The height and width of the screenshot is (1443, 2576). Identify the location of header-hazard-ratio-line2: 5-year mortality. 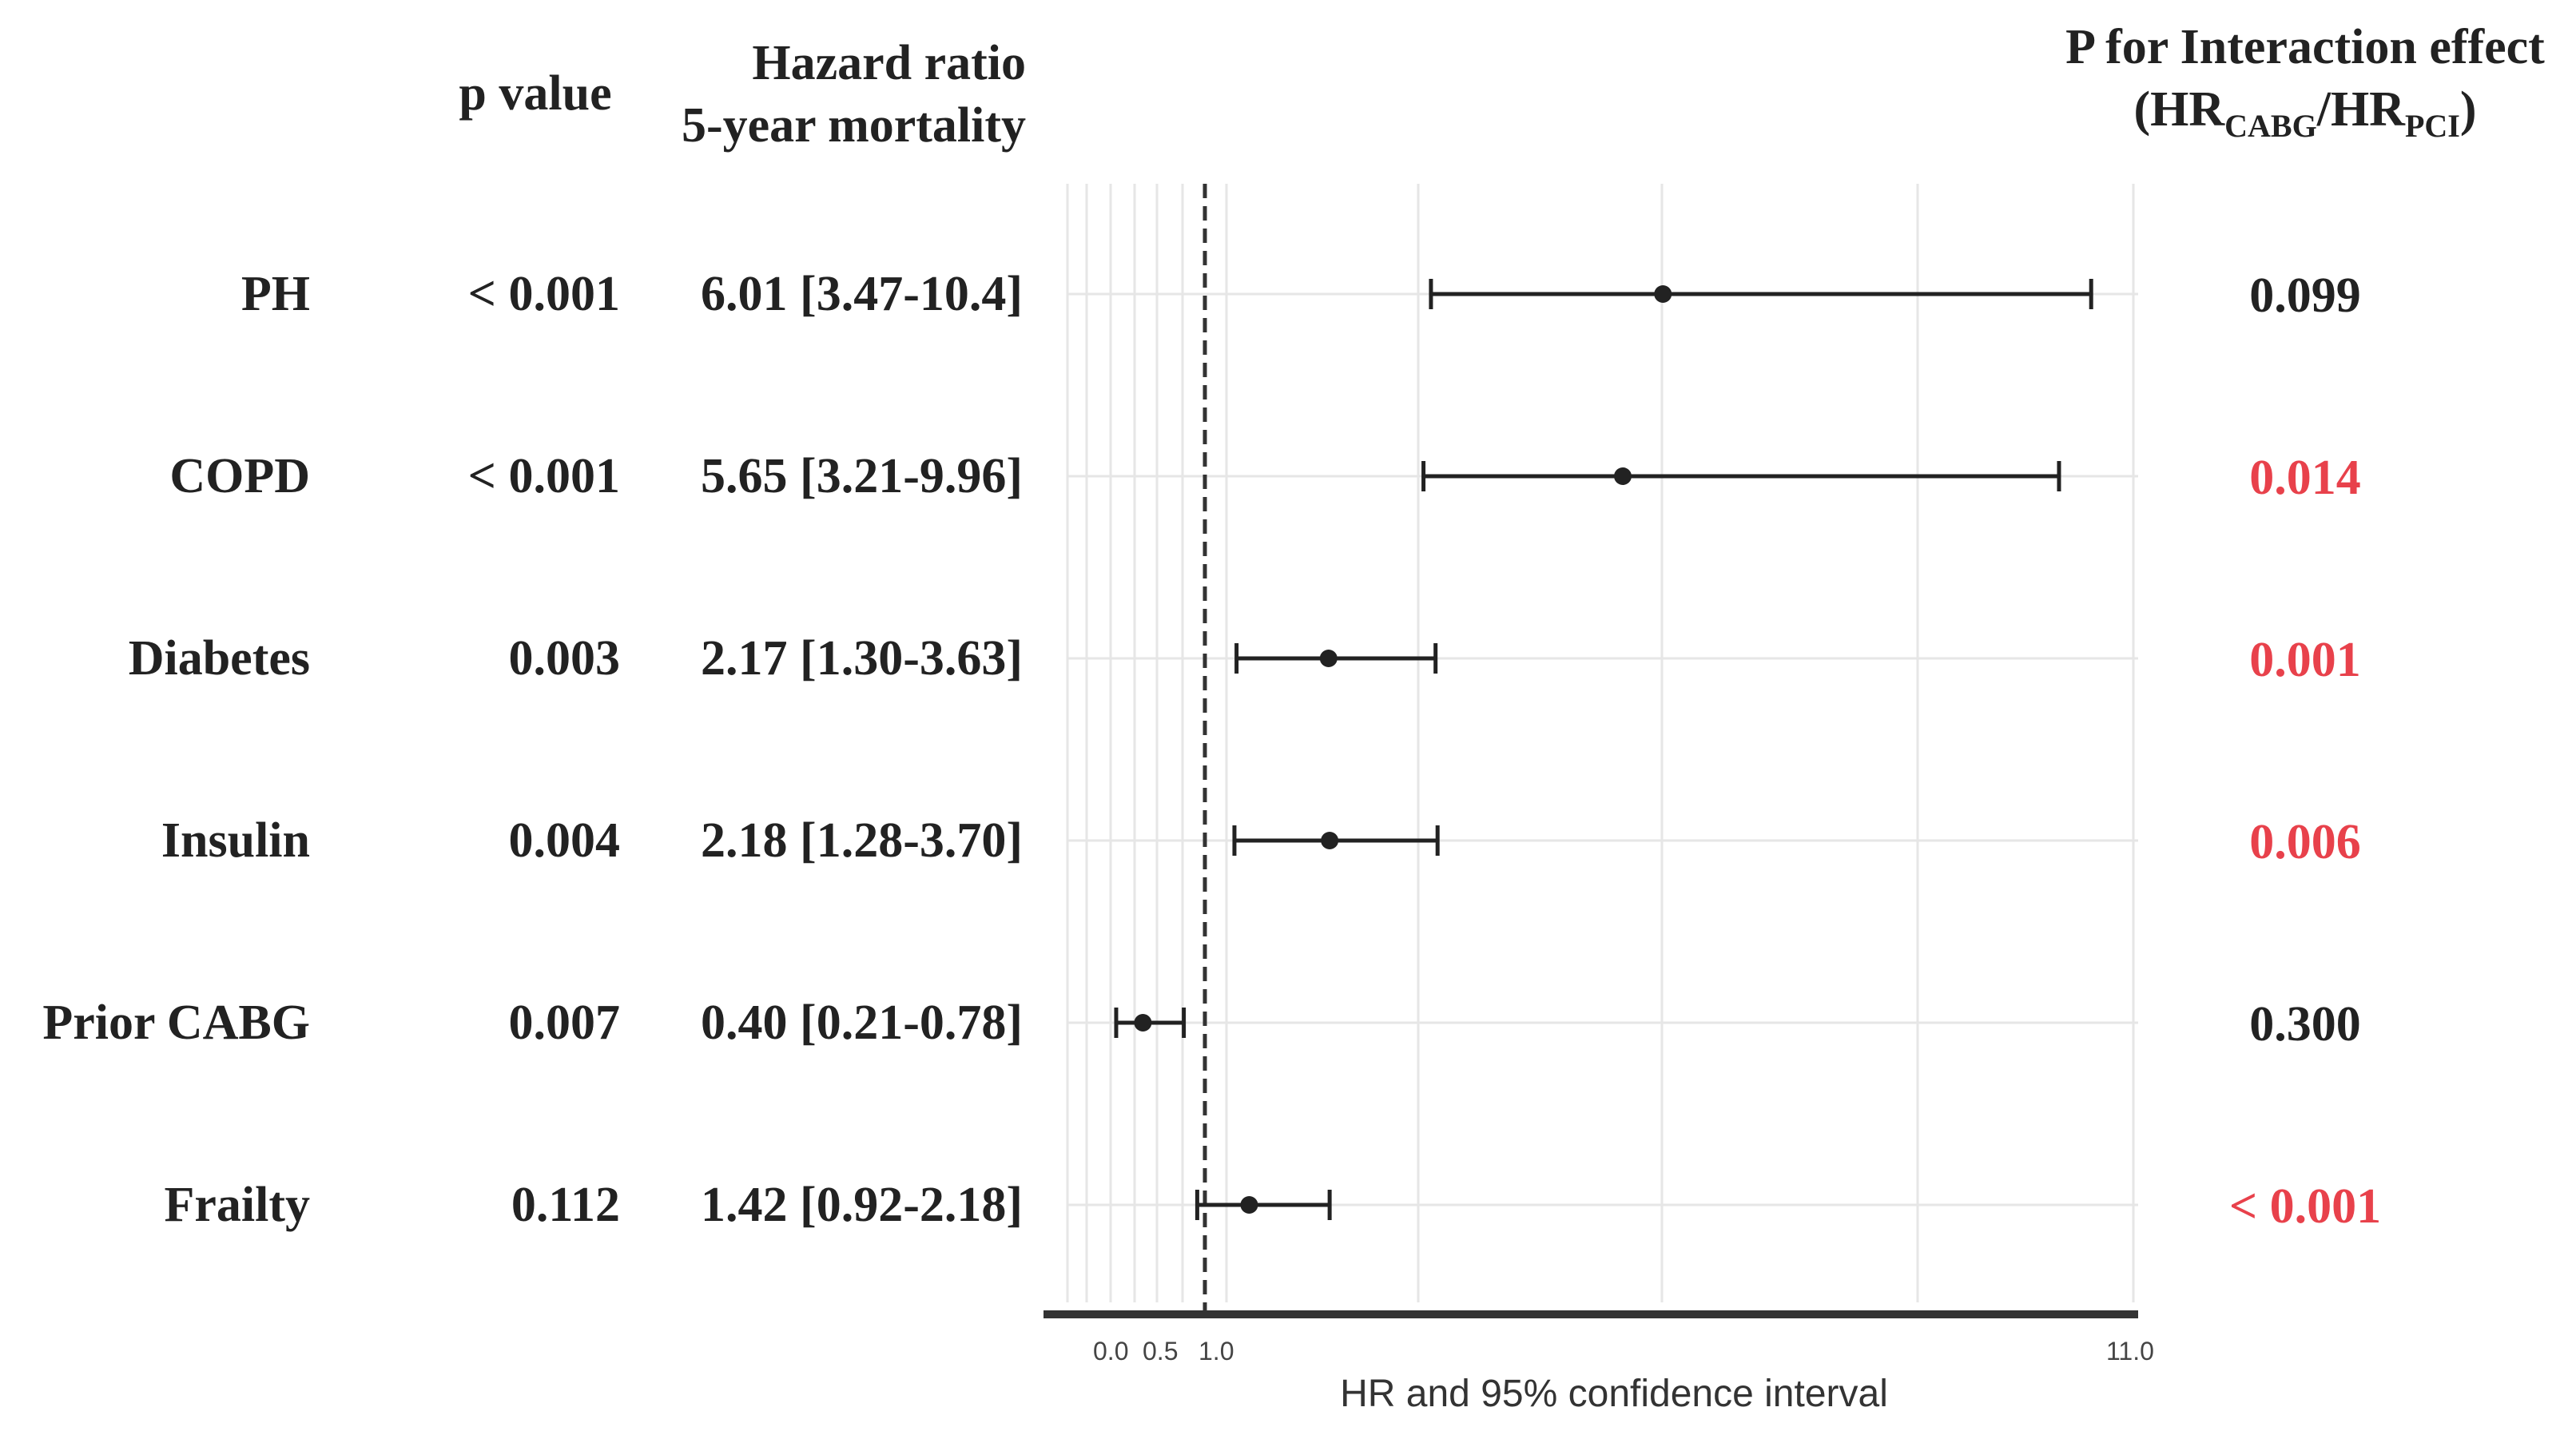
(854, 125).